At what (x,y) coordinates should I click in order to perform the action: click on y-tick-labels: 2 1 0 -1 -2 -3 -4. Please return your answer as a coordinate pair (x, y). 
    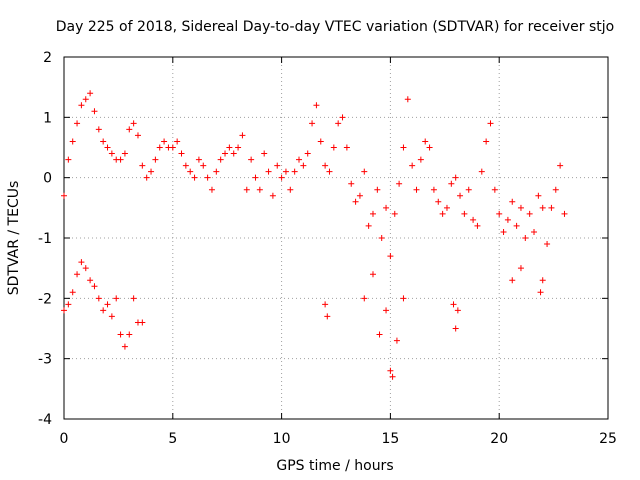
    Looking at the image, I should click on (45, 239).